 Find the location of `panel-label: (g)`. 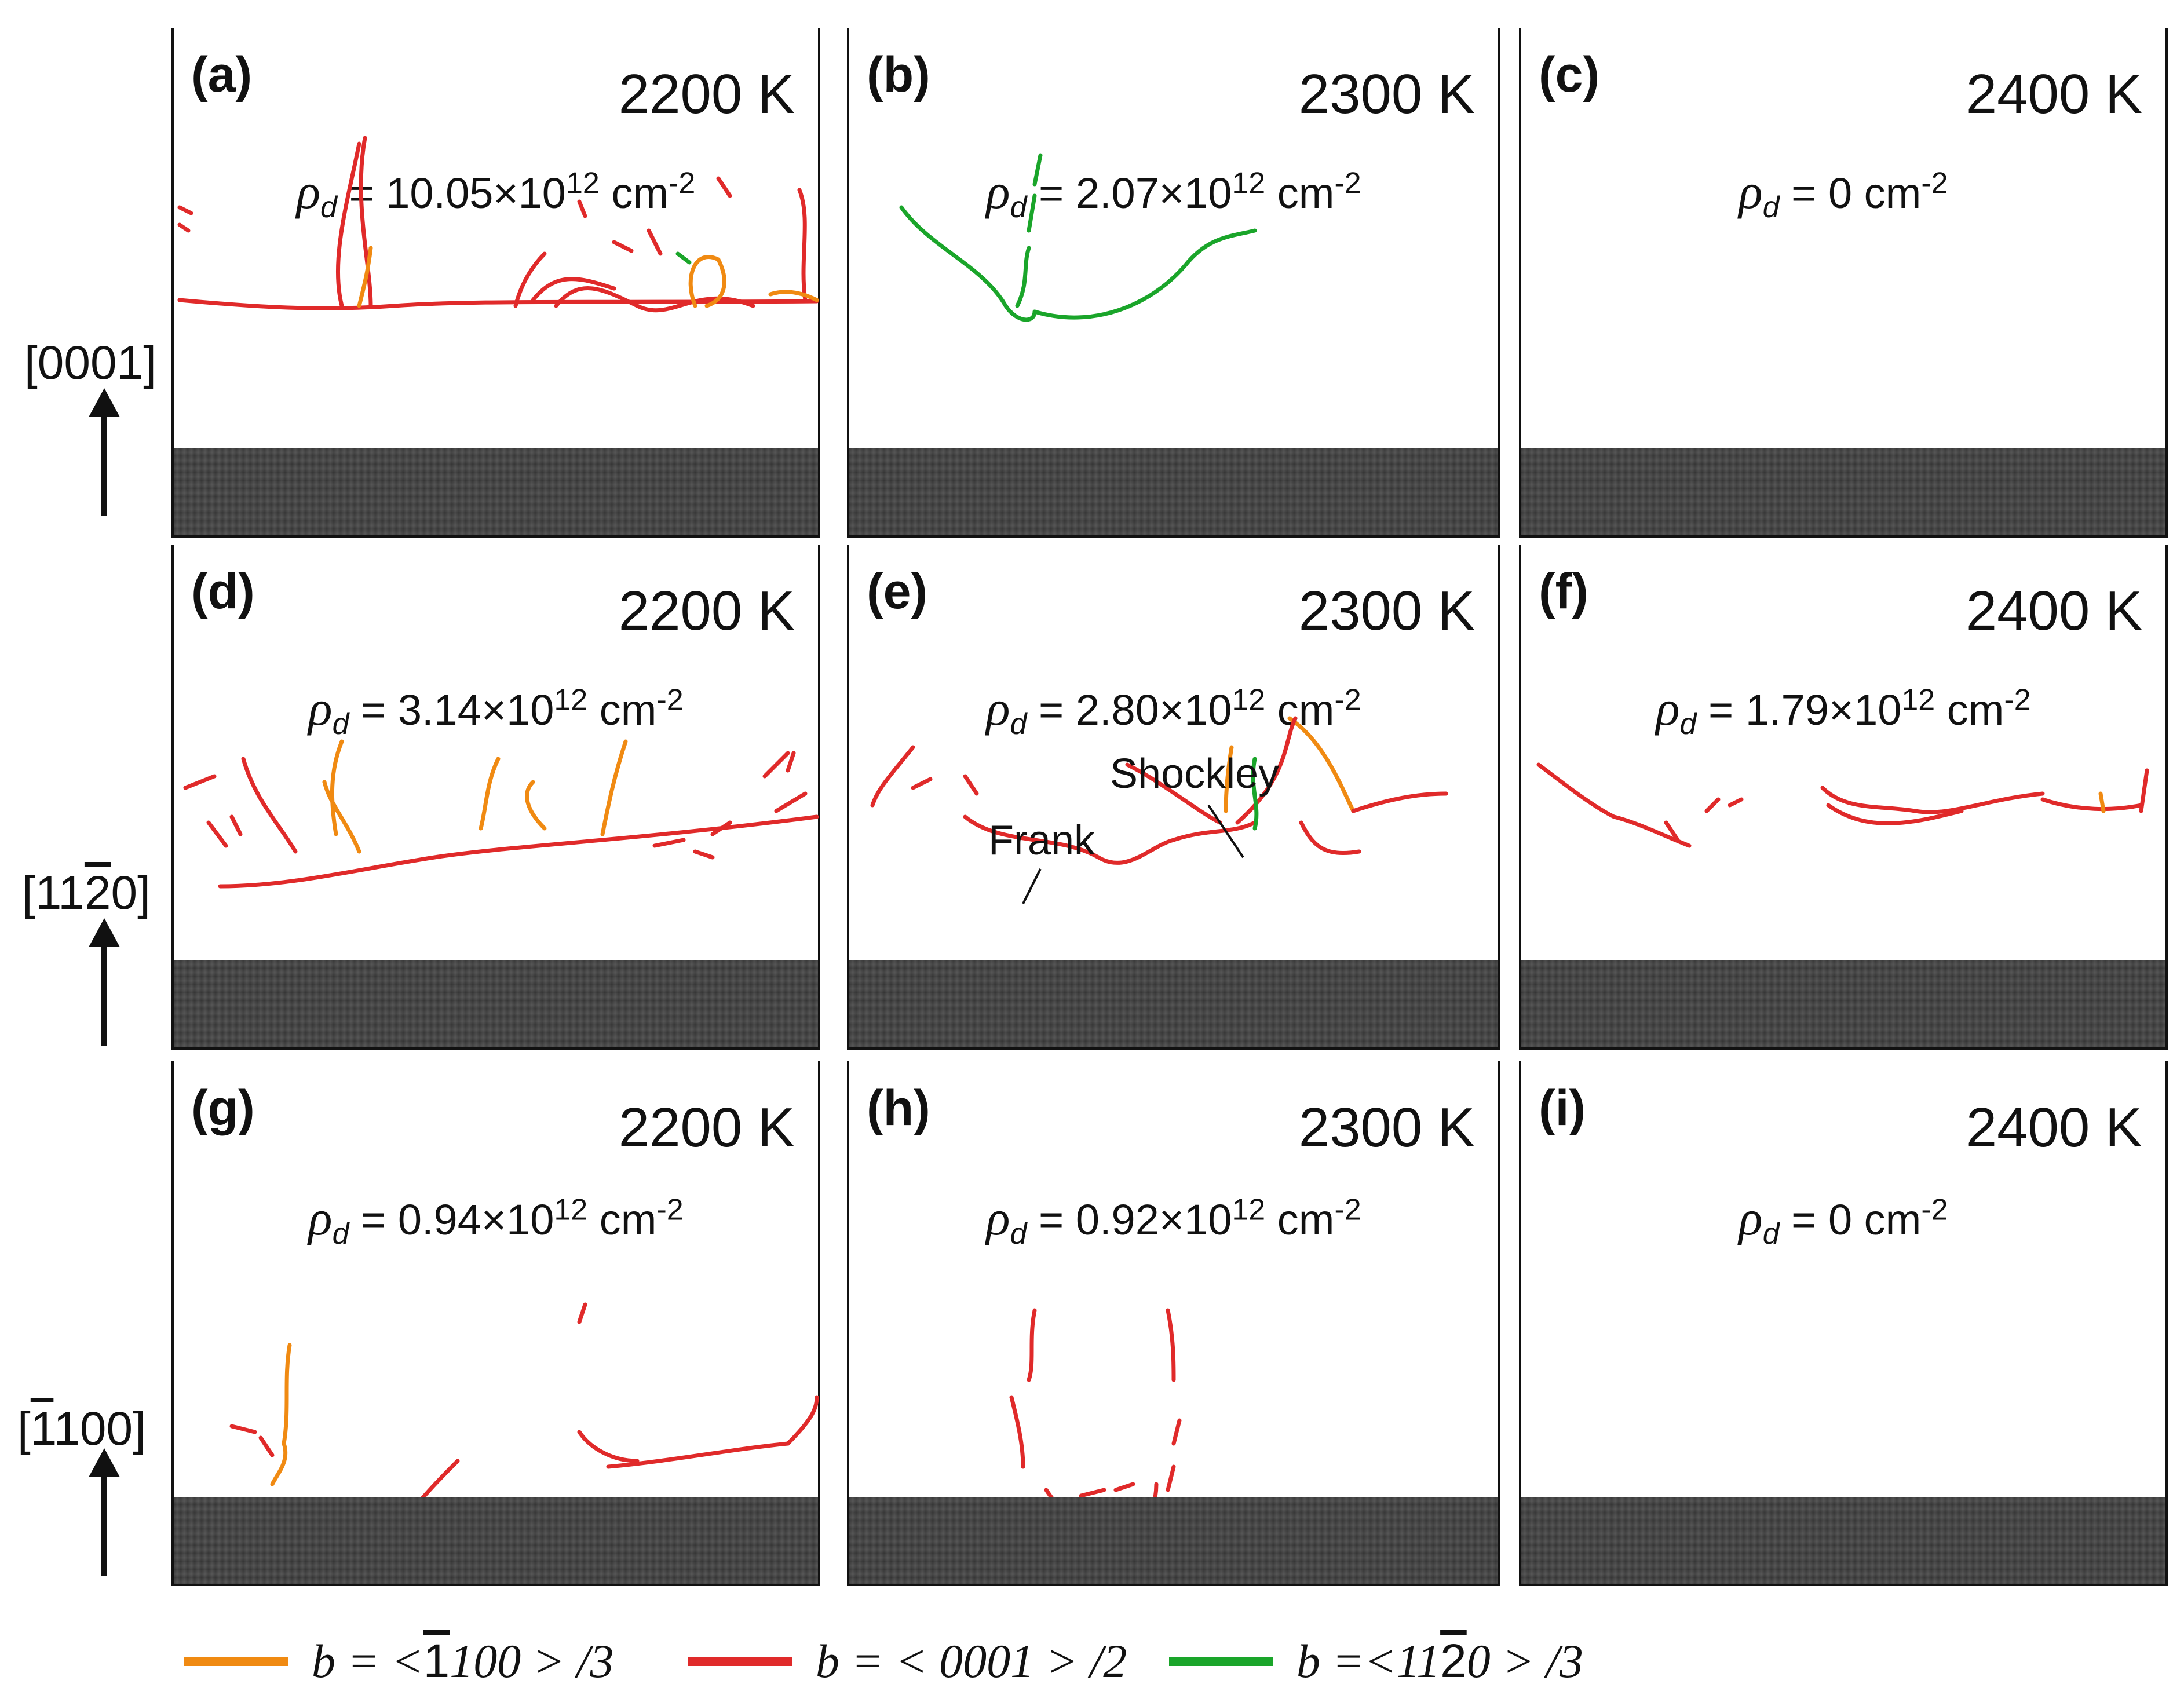

panel-label: (g) is located at coordinates (223, 1108).